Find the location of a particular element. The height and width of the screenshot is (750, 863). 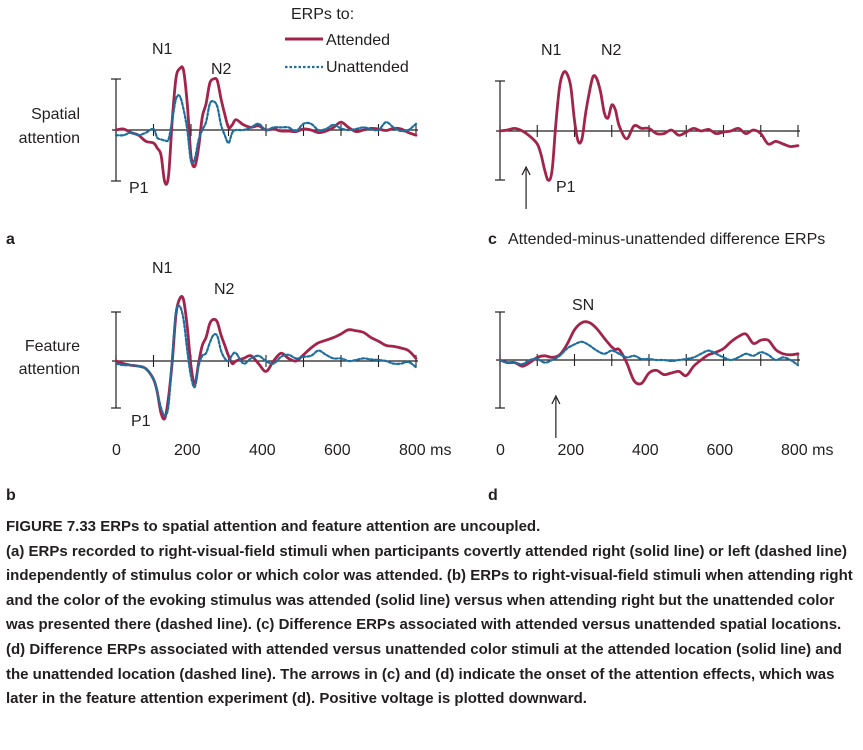

row-label-spatial-1: Spatial is located at coordinates (55, 114).